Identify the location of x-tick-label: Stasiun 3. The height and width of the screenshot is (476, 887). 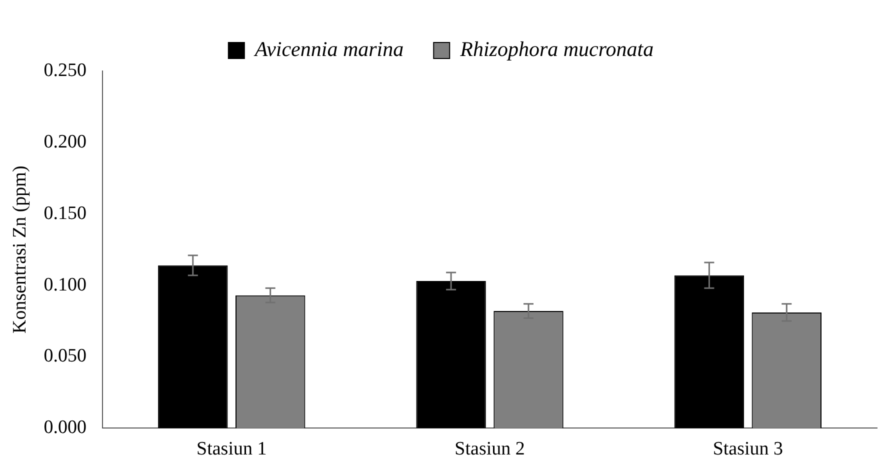
(748, 449).